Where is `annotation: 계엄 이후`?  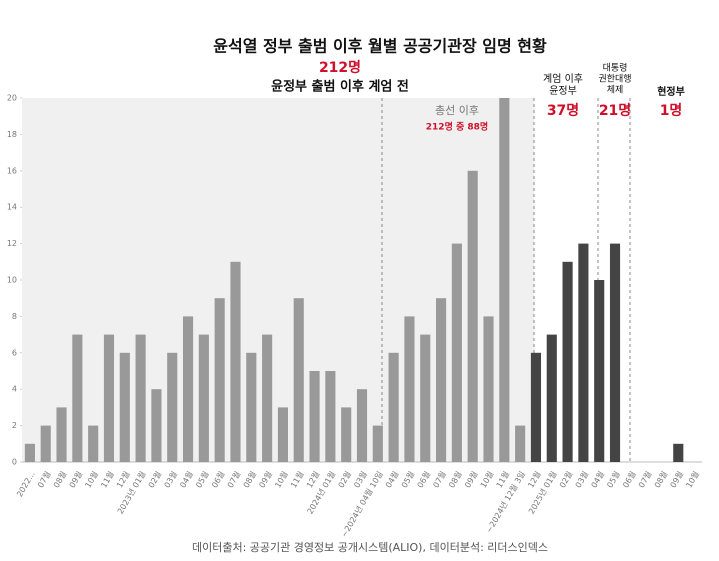
annotation: 계엄 이후 is located at coordinates (563, 79).